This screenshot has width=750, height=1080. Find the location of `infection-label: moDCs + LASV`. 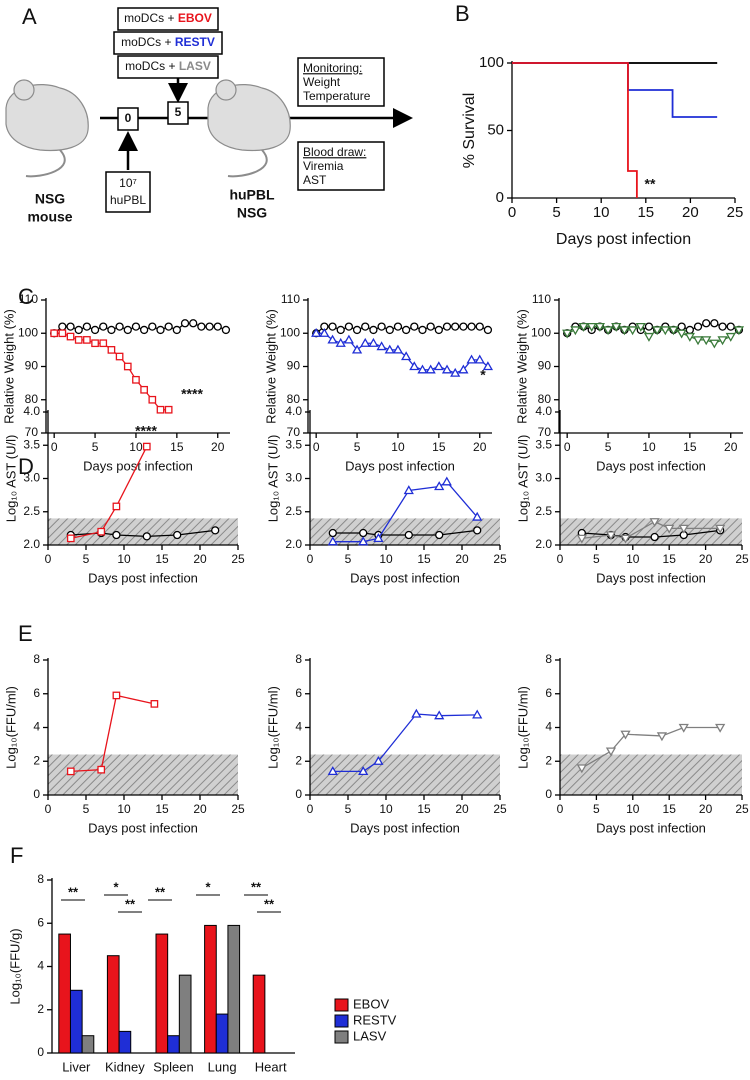

infection-label: moDCs + LASV is located at coordinates (168, 66).